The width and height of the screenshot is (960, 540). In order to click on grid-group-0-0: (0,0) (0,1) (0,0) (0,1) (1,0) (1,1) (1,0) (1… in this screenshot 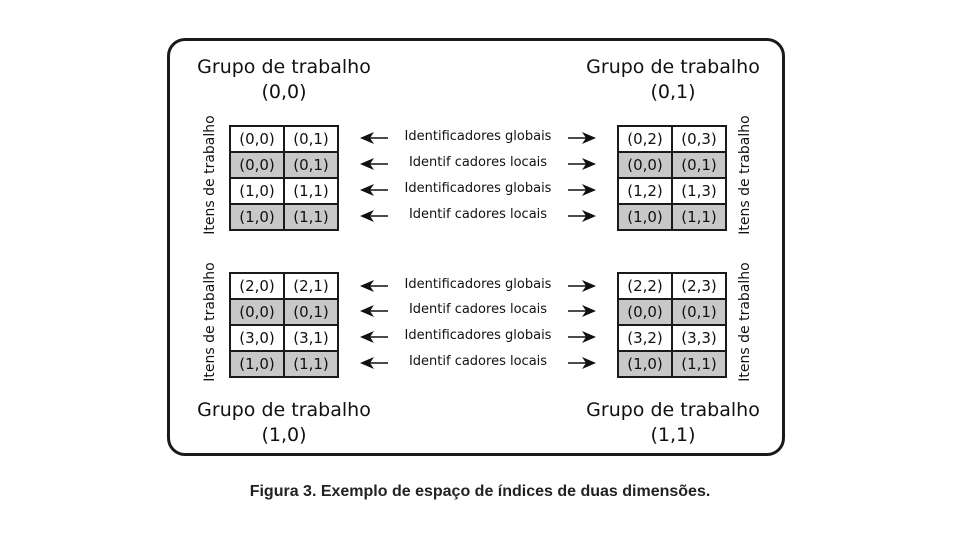, I will do `click(284, 178)`.